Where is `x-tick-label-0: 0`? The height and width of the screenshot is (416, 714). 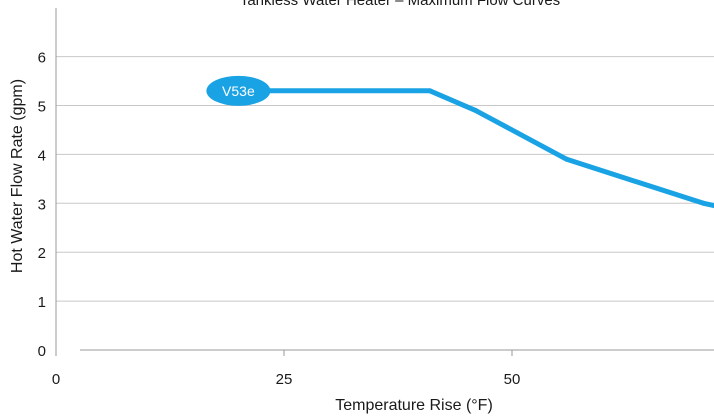
x-tick-label-0: 0 is located at coordinates (56, 379).